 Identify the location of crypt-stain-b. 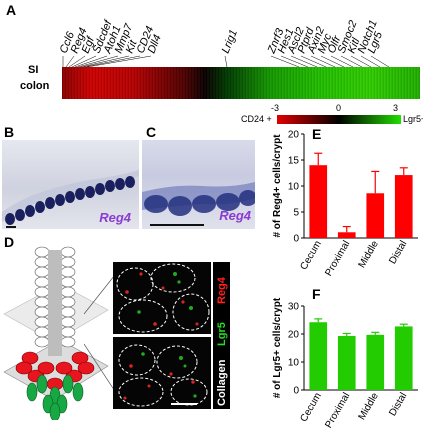
(70, 199).